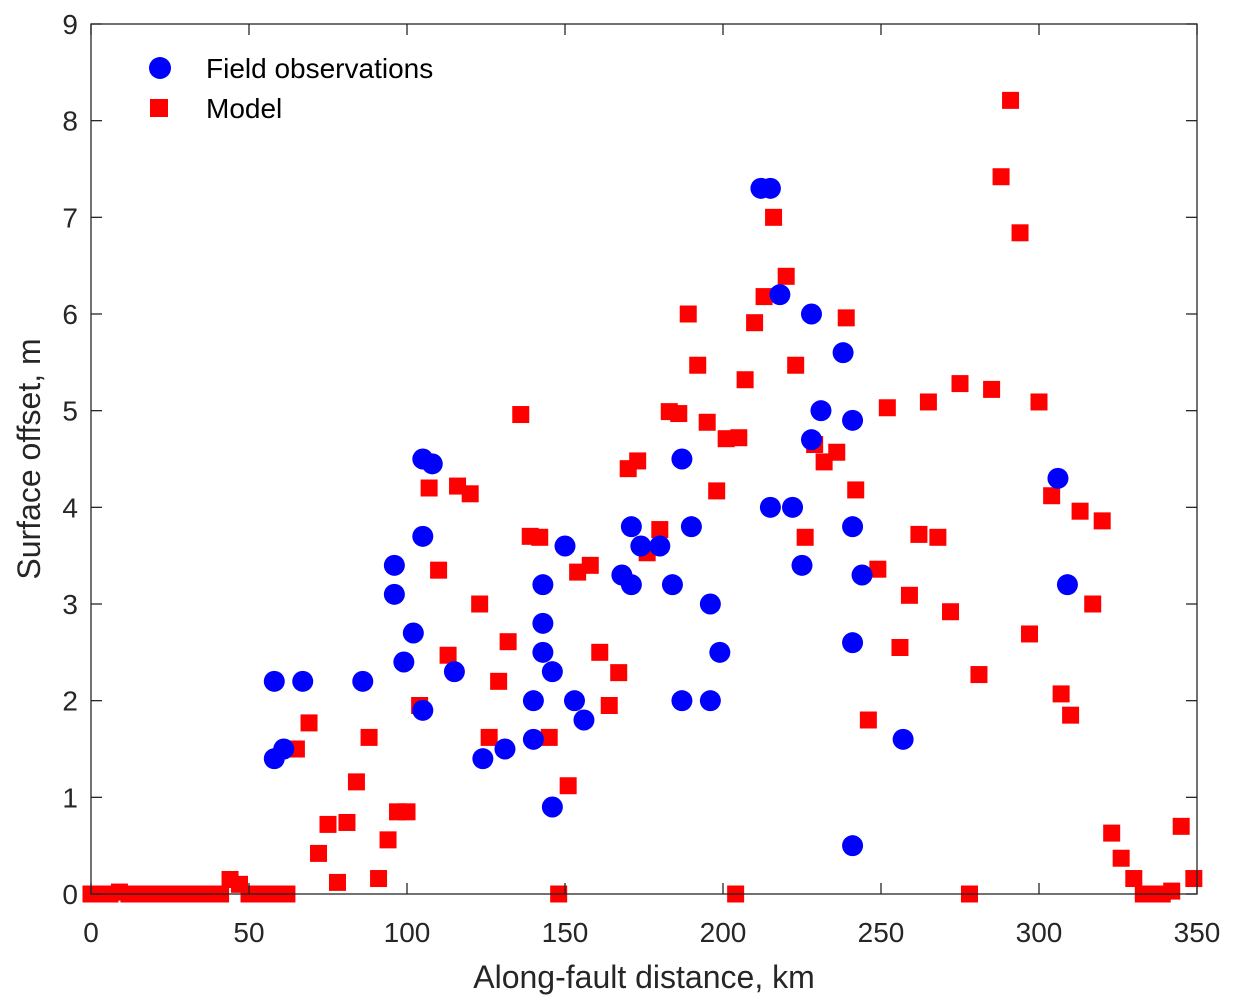 This screenshot has height=1001, width=1239. Describe the element at coordinates (407, 932) in the screenshot. I see `x-tick-label-2: 100` at that location.